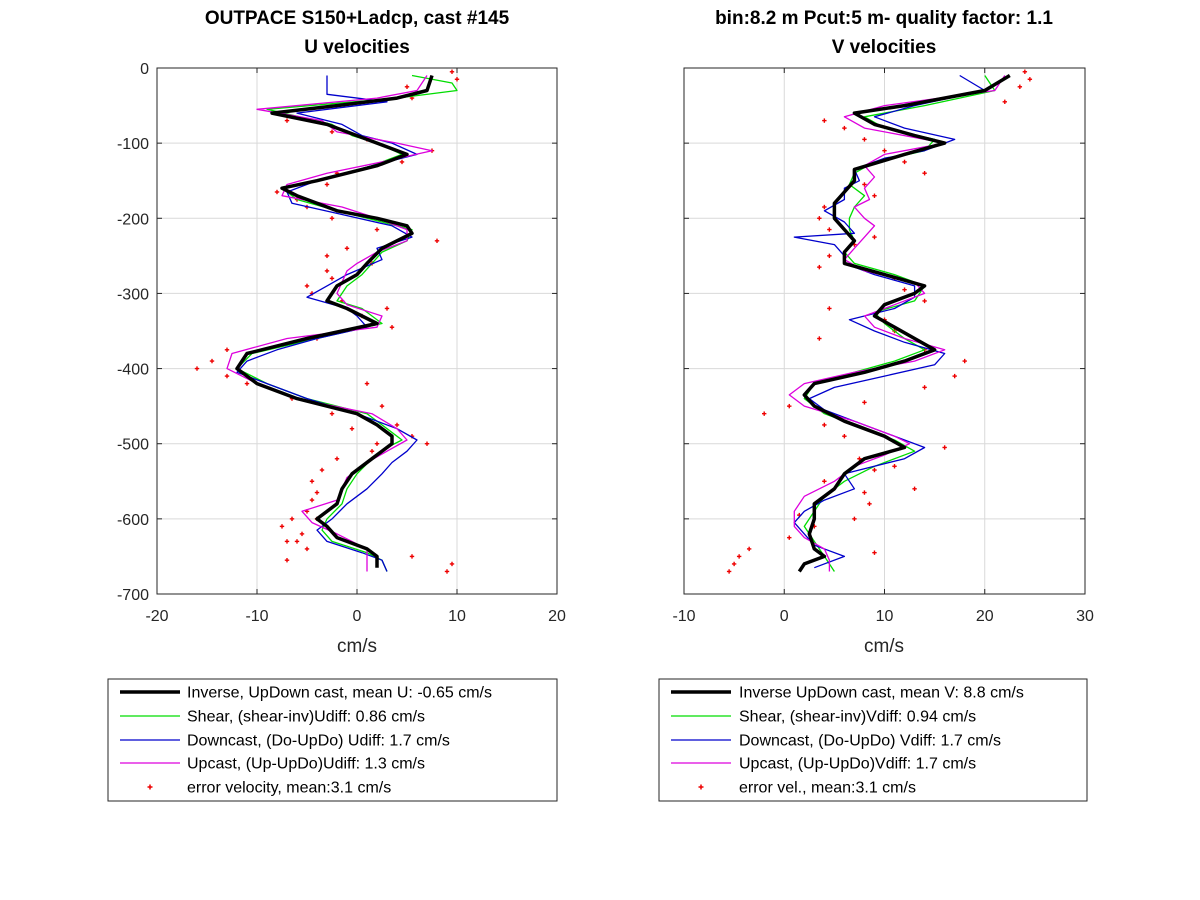 The height and width of the screenshot is (900, 1200). I want to click on v-xtick-label: 30, so click(1085, 616).